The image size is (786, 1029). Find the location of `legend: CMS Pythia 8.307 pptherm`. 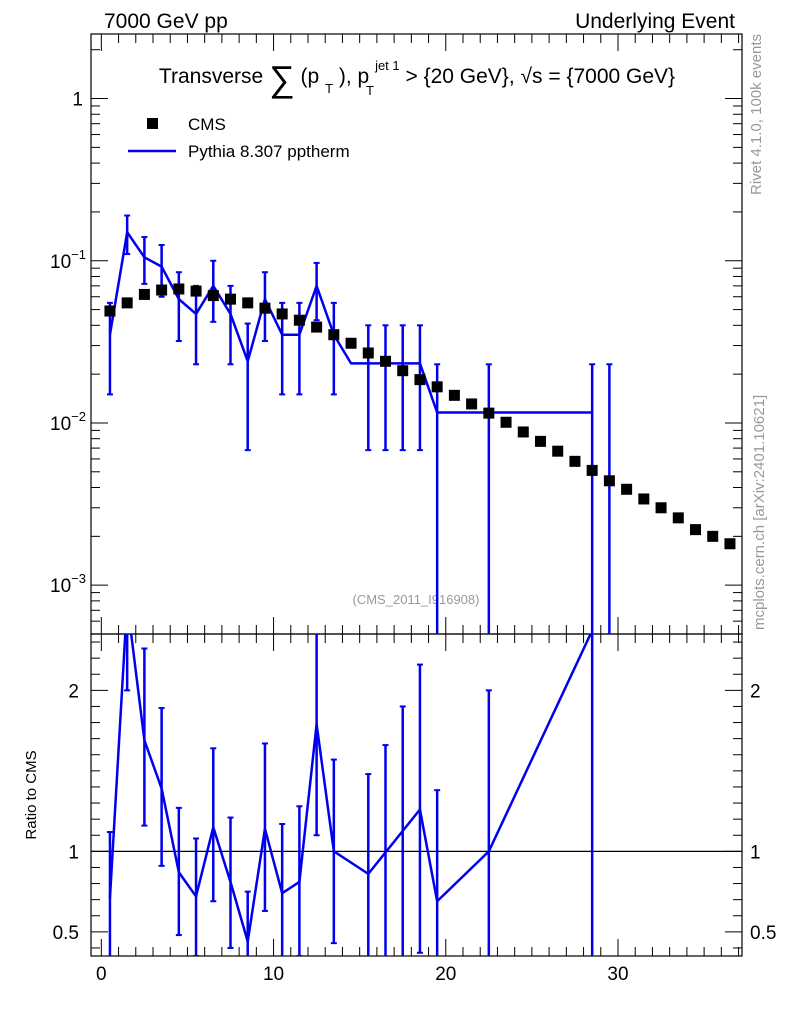

legend: CMS Pythia 8.307 pptherm is located at coordinates (239, 138).